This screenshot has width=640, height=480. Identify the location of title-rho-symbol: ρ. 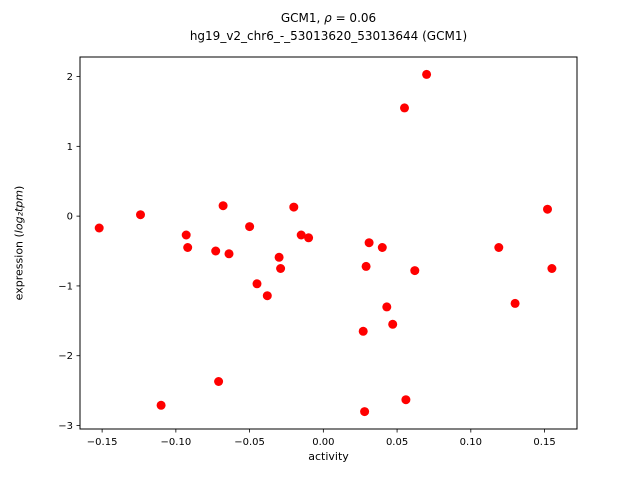
(328, 18).